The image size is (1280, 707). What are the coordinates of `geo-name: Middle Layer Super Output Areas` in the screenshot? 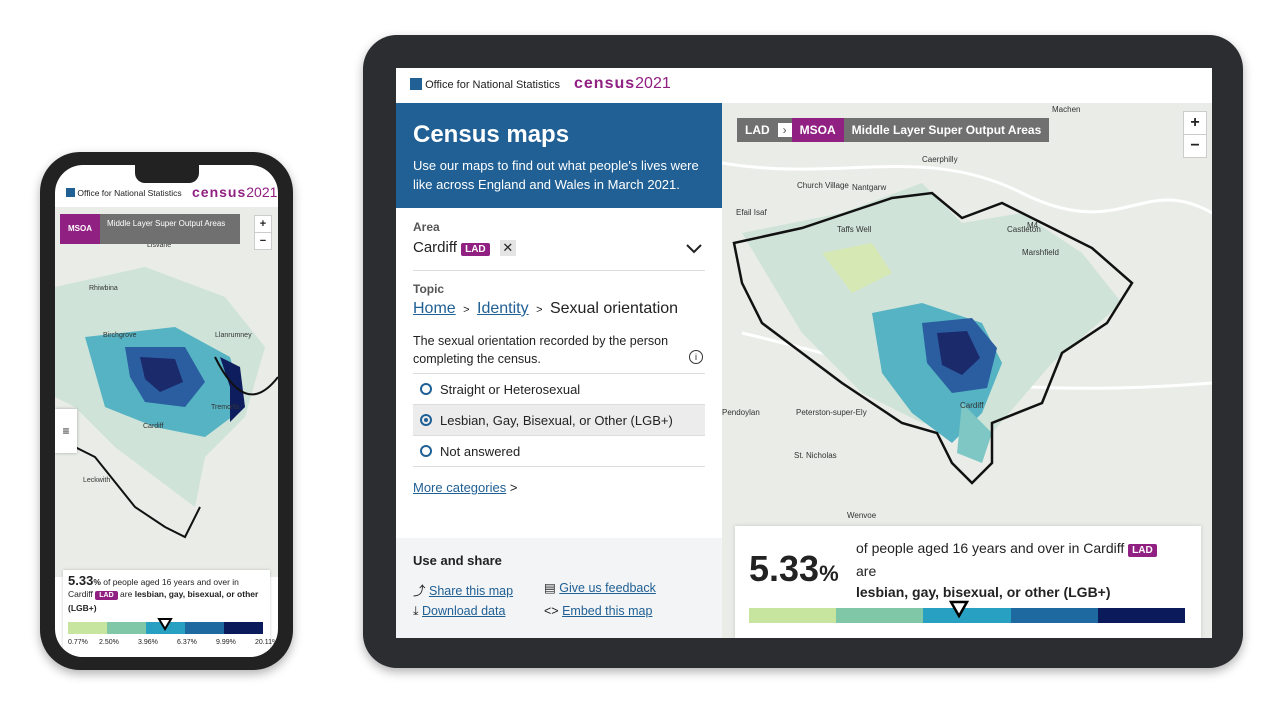 It's located at (946, 130).